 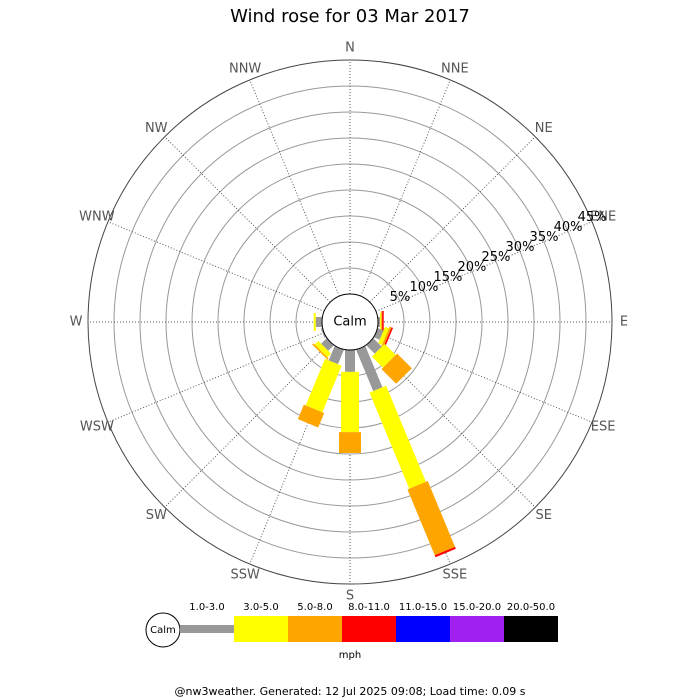 I want to click on legend-label: 3.0-5.0, so click(x=260, y=607).